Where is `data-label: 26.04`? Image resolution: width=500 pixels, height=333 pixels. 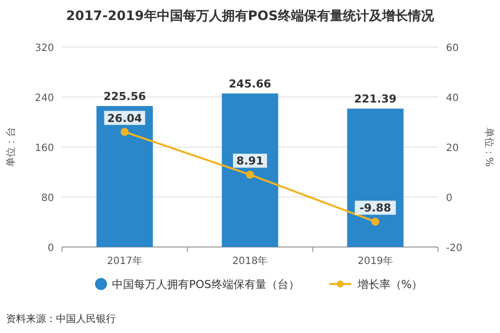
data-label: 26.04 is located at coordinates (124, 118).